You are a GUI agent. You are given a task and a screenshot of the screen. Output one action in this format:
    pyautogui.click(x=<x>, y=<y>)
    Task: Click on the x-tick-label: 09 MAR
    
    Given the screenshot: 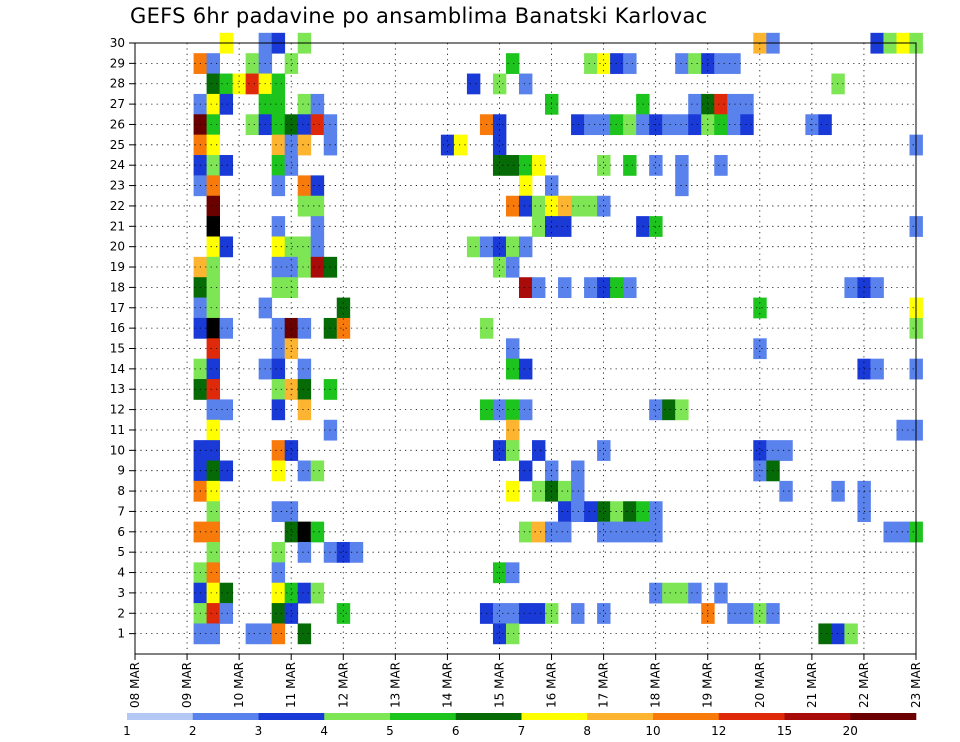 What is the action you would take?
    pyautogui.click(x=187, y=685)
    